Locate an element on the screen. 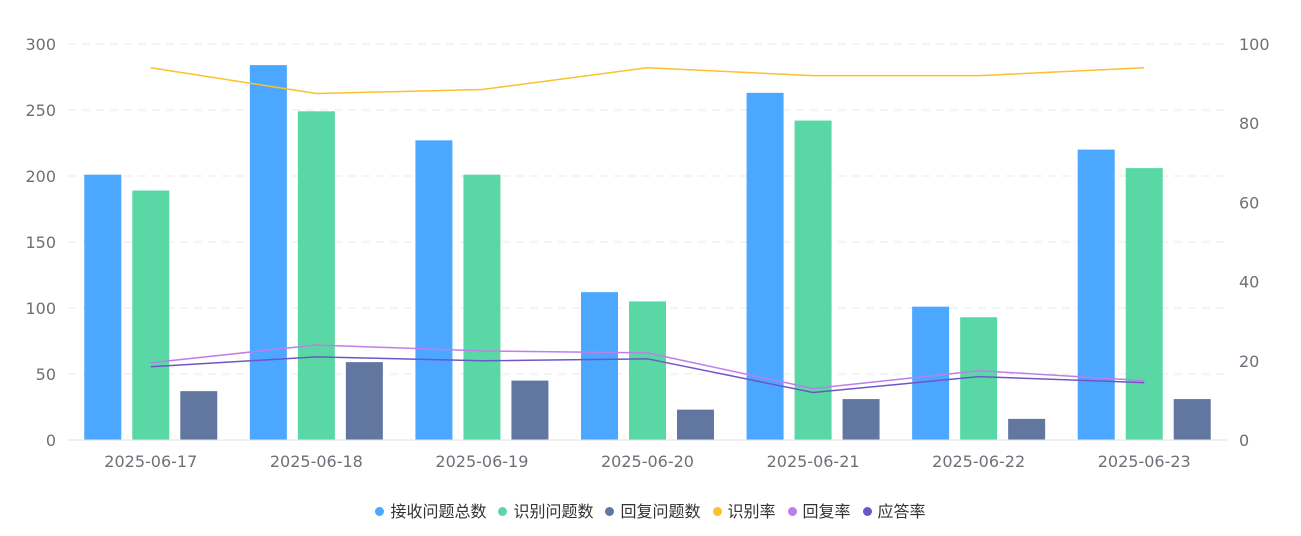 Image resolution: width=1301 pixels, height=536 pixels. legend-label: 识别率 is located at coordinates (751, 511).